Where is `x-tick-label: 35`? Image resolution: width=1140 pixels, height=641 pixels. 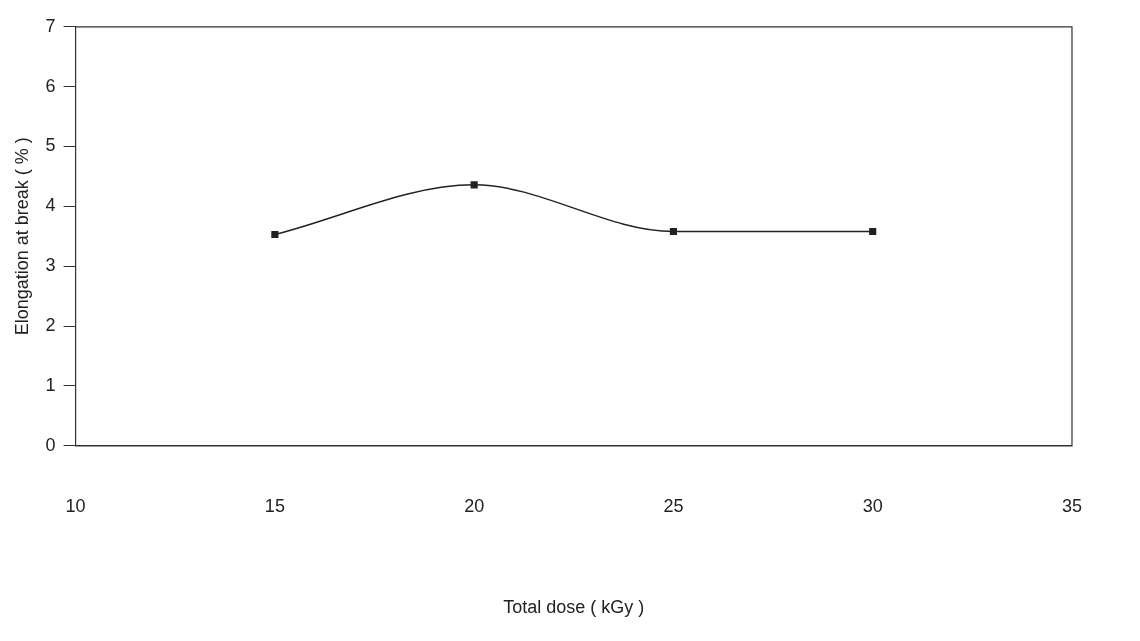 x-tick-label: 35 is located at coordinates (1071, 505).